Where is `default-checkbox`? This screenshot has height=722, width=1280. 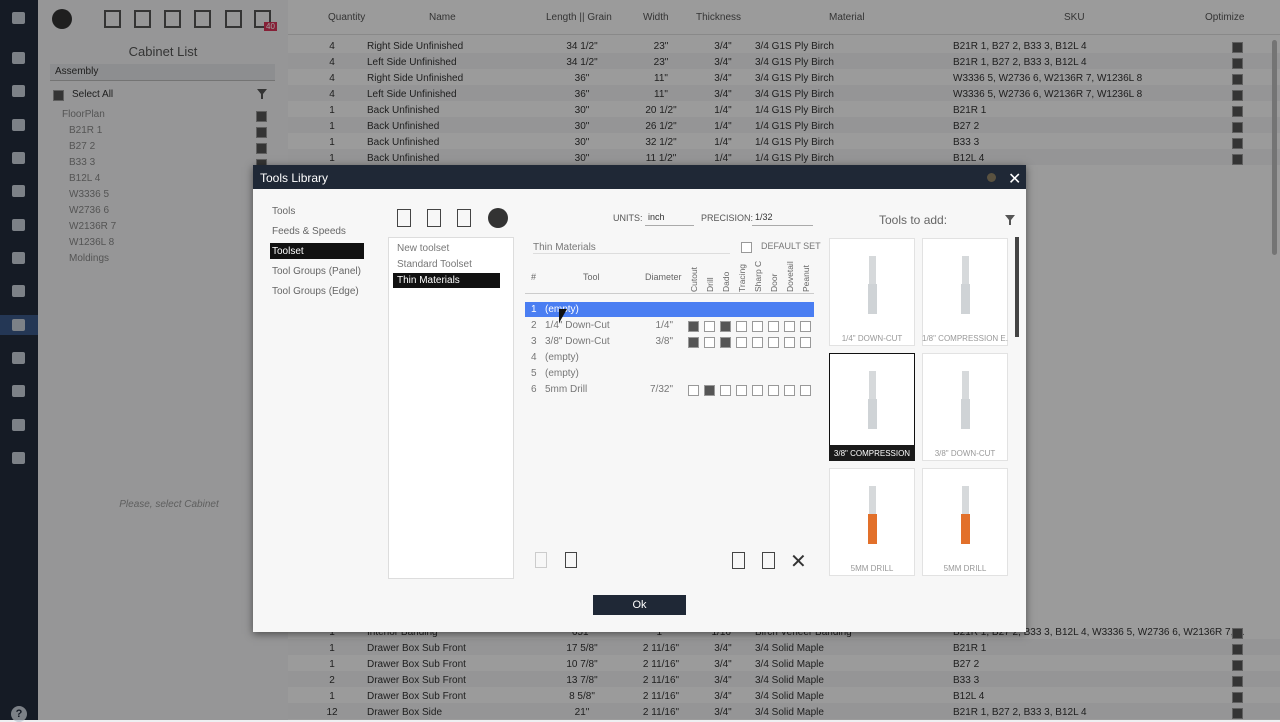
default-checkbox is located at coordinates (746, 247).